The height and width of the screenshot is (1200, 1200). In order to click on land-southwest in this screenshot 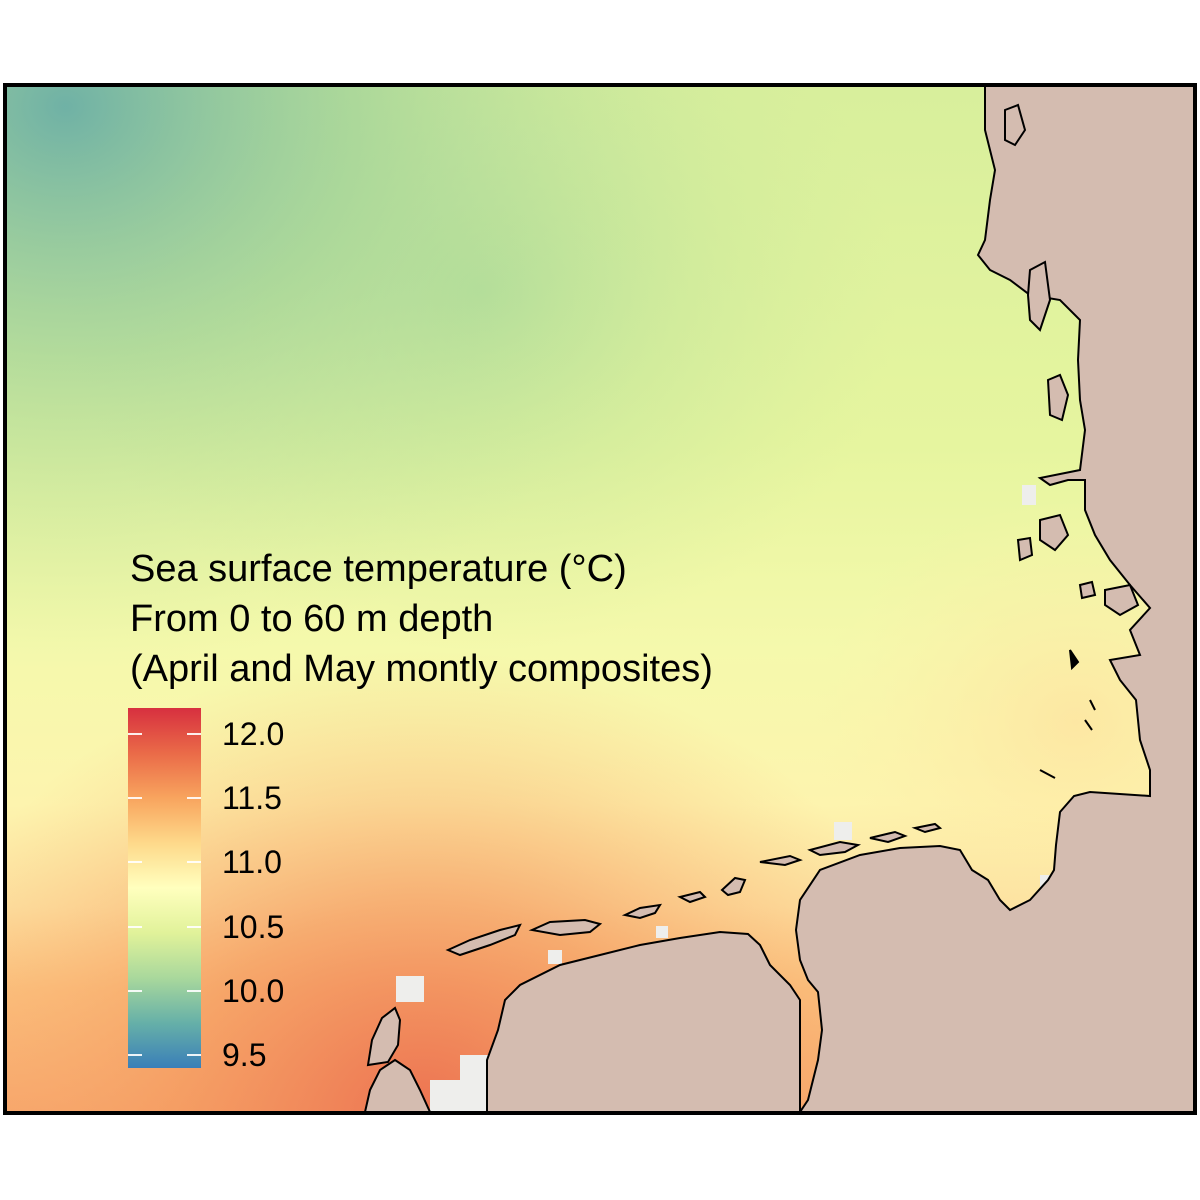, I will do `click(397, 1085)`.